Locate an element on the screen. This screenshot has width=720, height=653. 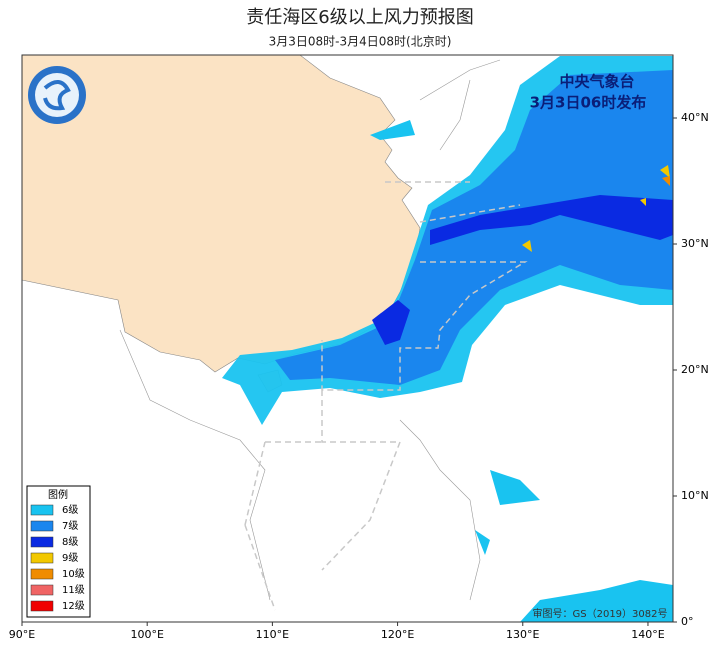
x-tick-label: 110°E is located at coordinates (272, 634).